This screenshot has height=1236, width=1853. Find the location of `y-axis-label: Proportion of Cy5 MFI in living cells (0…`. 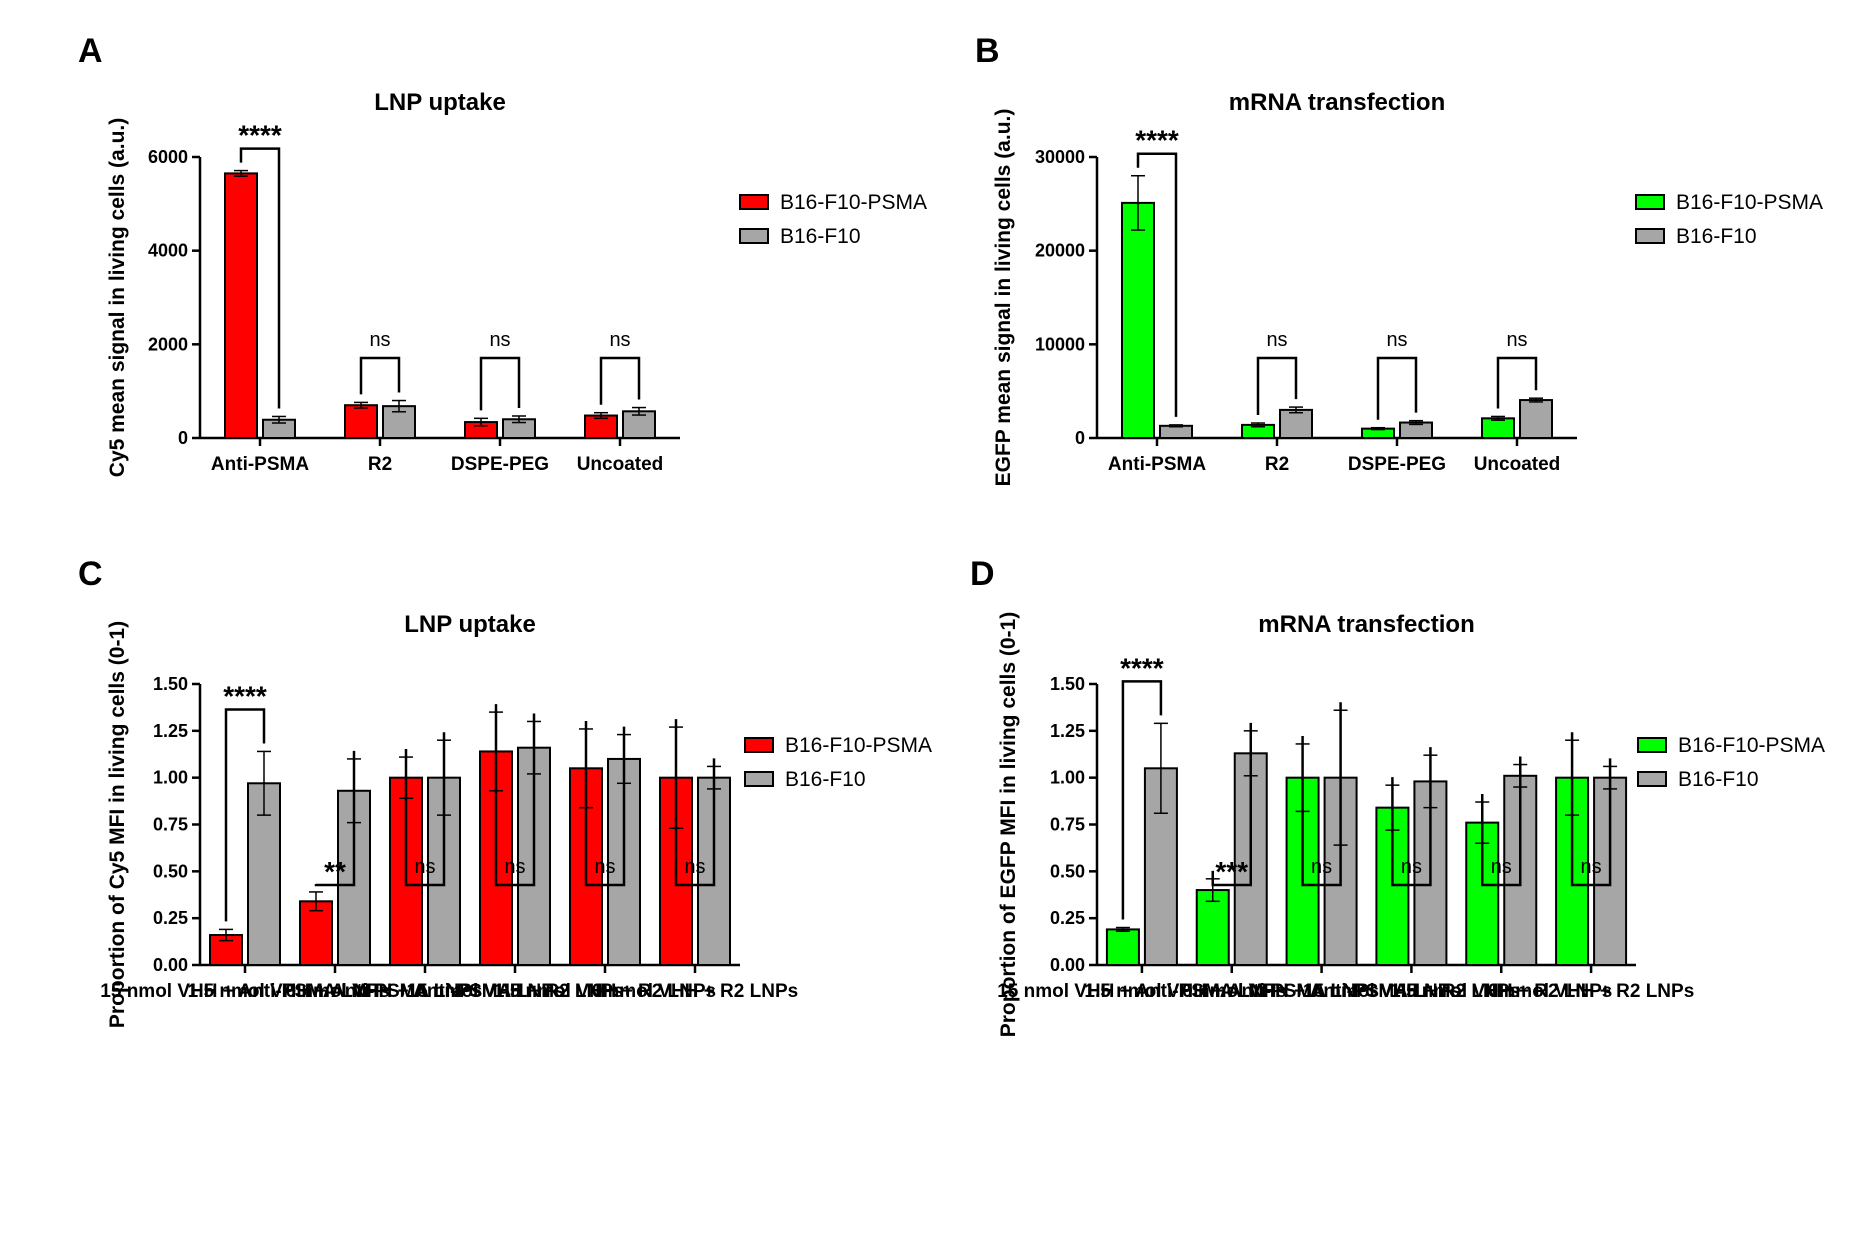

y-axis-label: Proportion of Cy5 MFI in living cells (0… is located at coordinates (117, 824).